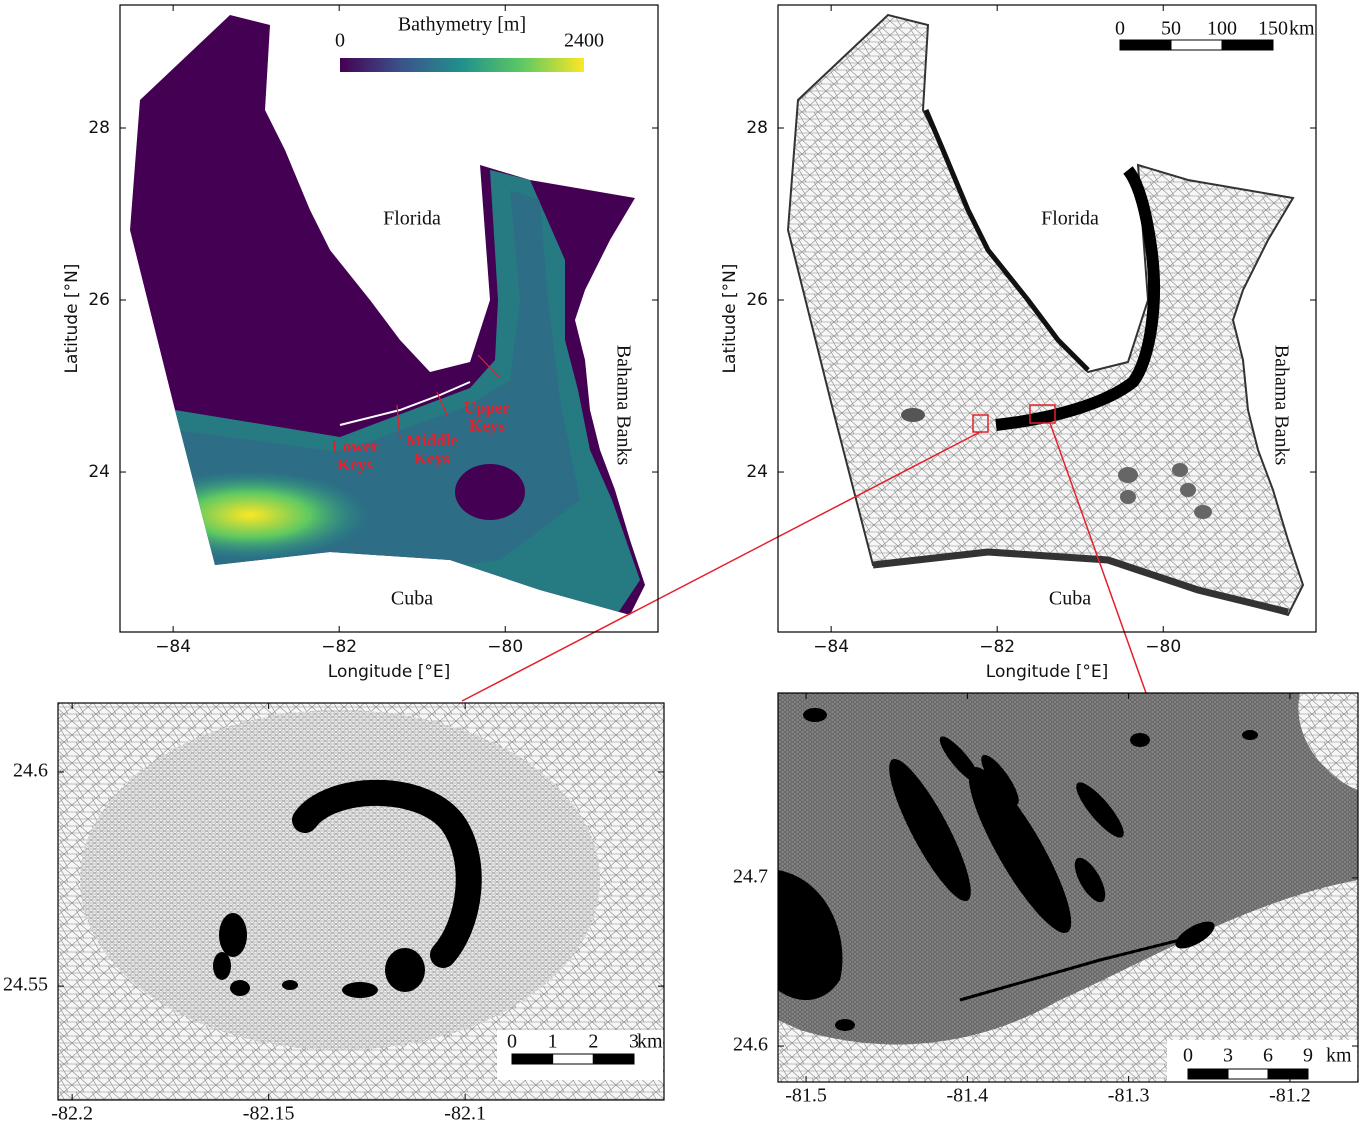  What do you see at coordinates (355, 446) in the screenshot?
I see `annotation: Lower` at bounding box center [355, 446].